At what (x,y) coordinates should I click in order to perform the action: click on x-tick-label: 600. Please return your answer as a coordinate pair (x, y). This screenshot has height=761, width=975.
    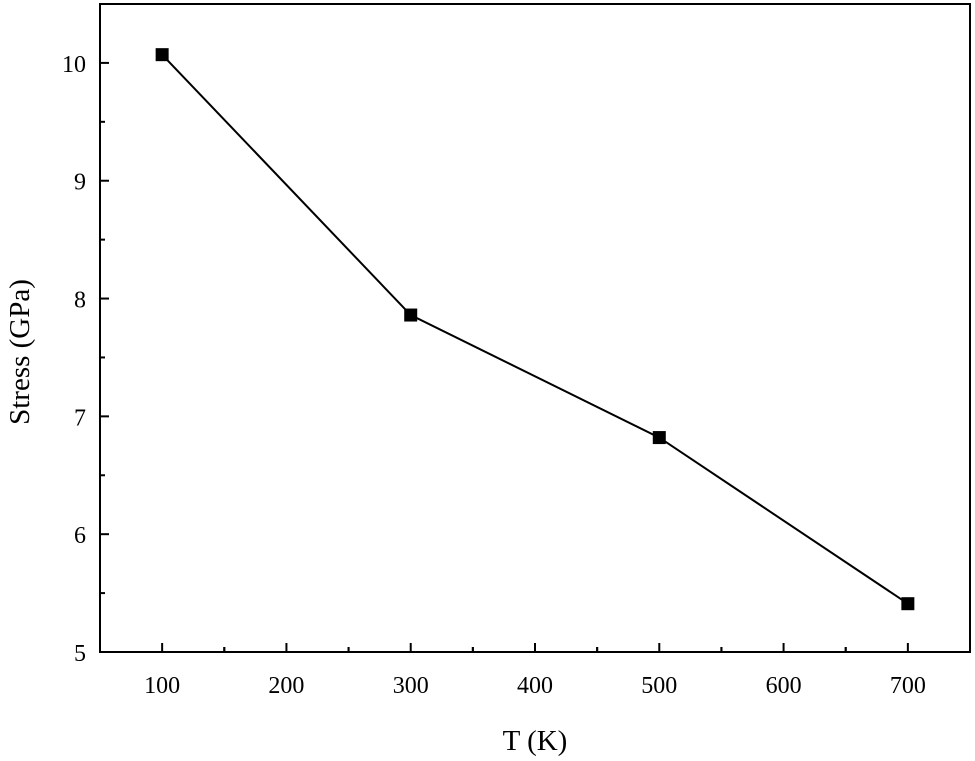
    Looking at the image, I should click on (784, 686).